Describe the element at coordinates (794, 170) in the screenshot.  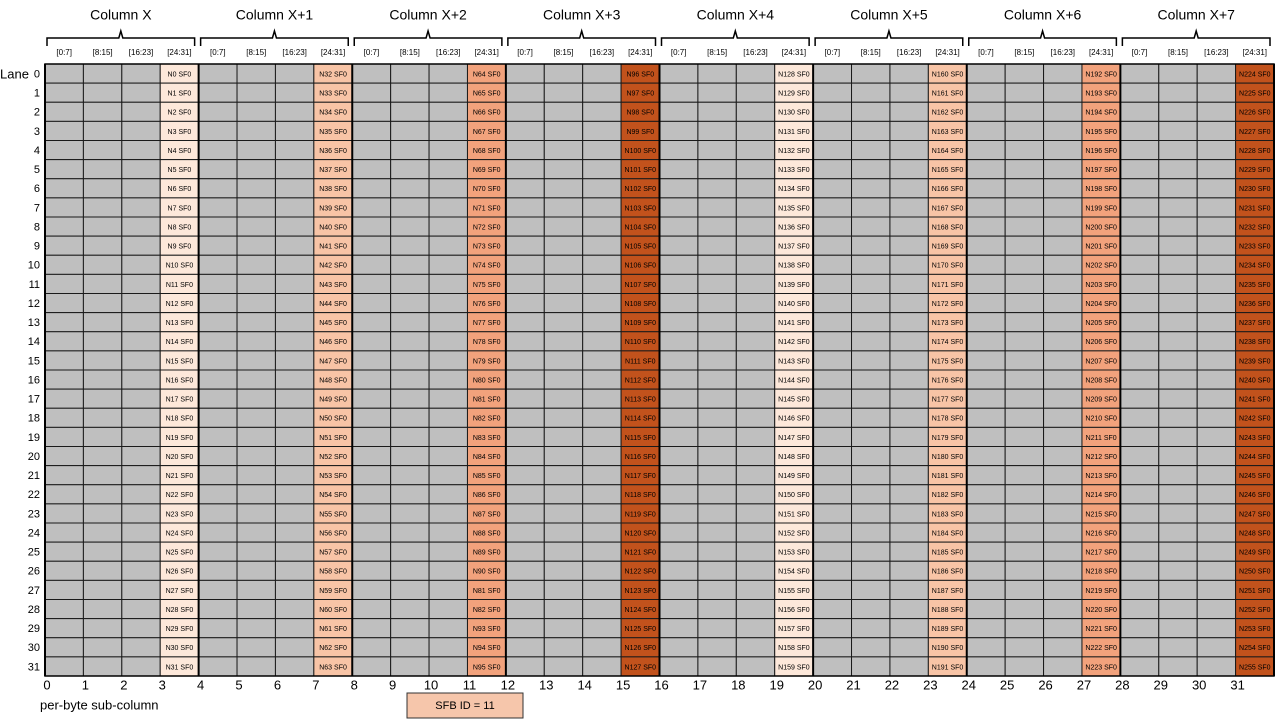
I see `cell-label: N133 SF0` at that location.